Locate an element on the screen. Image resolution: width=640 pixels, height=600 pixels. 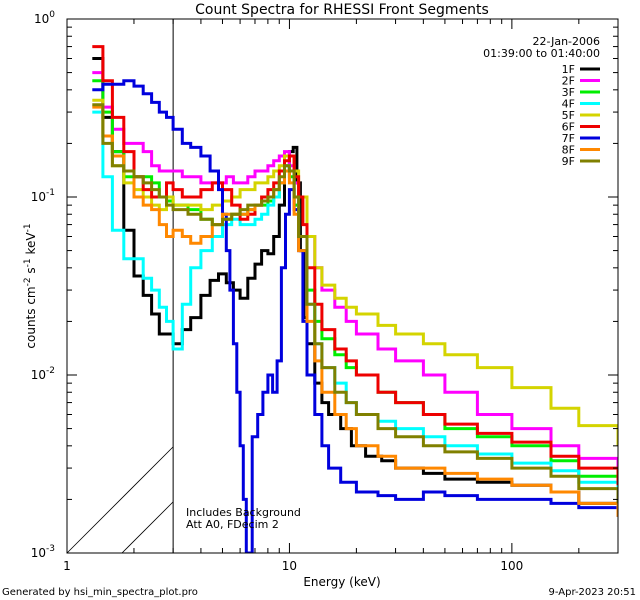
legend-label-4F: 4F is located at coordinates (568, 104).